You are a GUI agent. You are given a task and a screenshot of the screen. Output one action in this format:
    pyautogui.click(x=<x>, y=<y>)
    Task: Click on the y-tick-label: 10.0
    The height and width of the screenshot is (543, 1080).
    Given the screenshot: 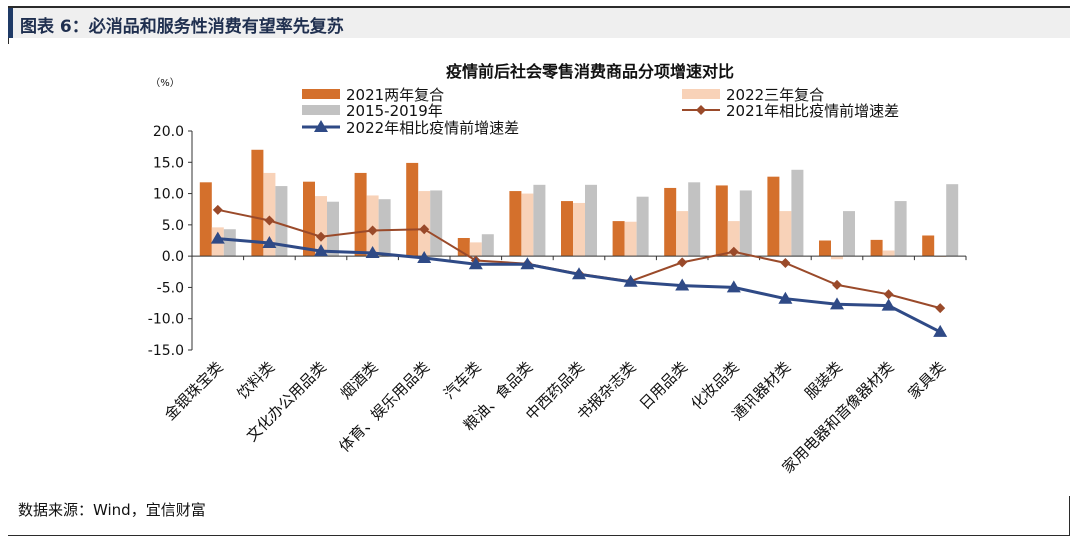 What is the action you would take?
    pyautogui.click(x=168, y=195)
    